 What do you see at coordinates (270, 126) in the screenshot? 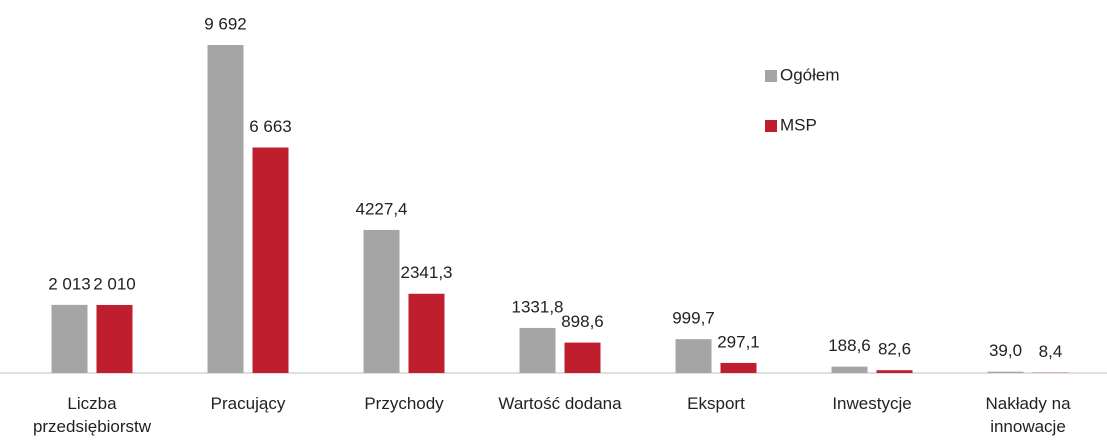
I see `value-label: 6 663` at bounding box center [270, 126].